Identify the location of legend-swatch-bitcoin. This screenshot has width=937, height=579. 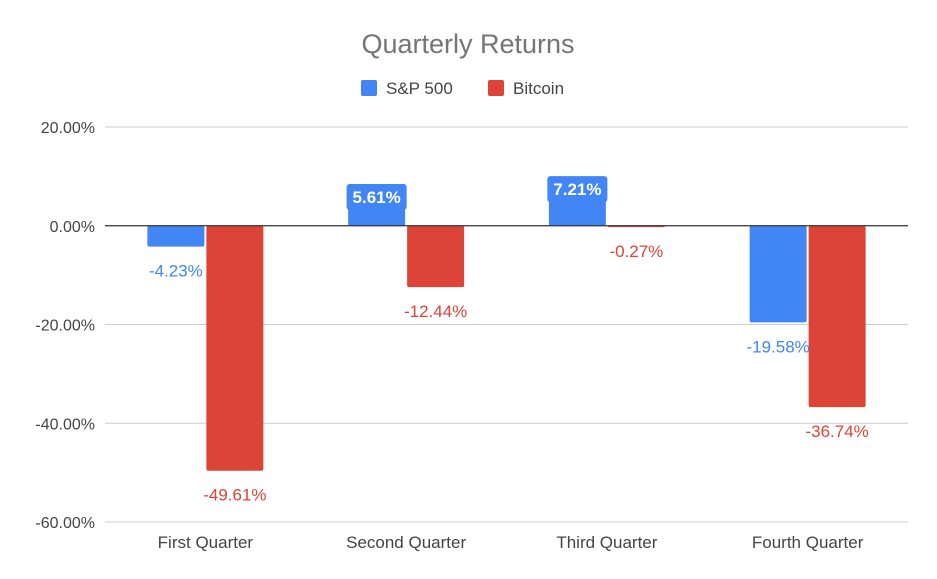
(496, 88).